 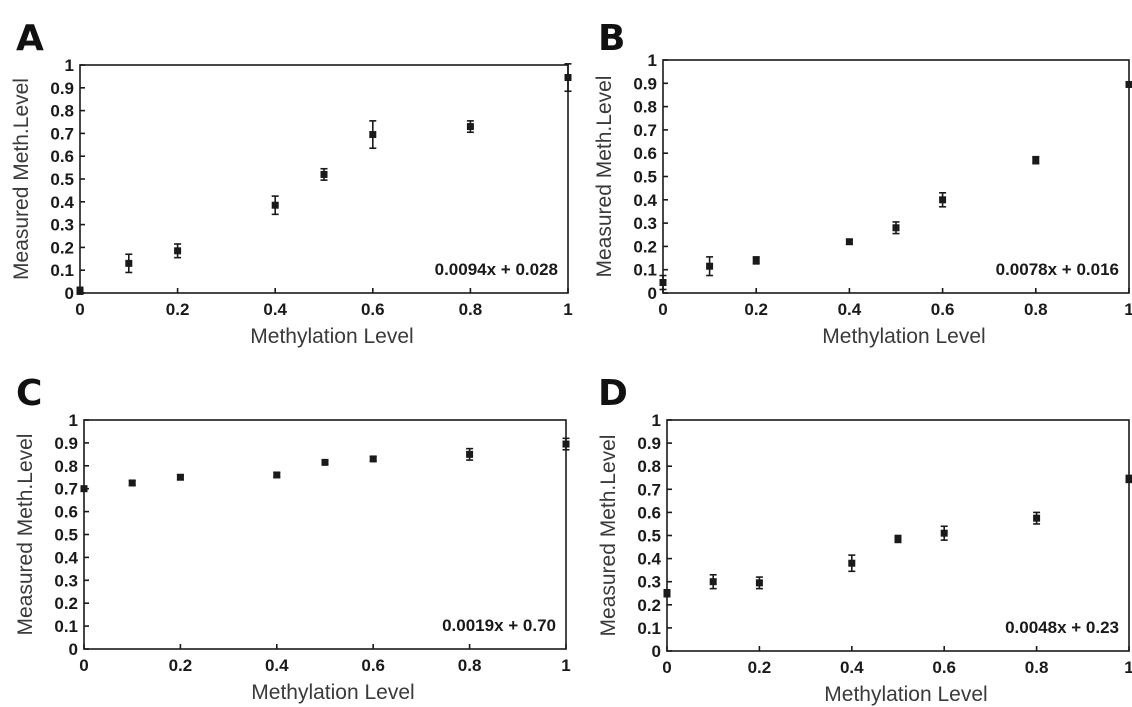 What do you see at coordinates (30, 38) in the screenshot?
I see `panel-label: A` at bounding box center [30, 38].